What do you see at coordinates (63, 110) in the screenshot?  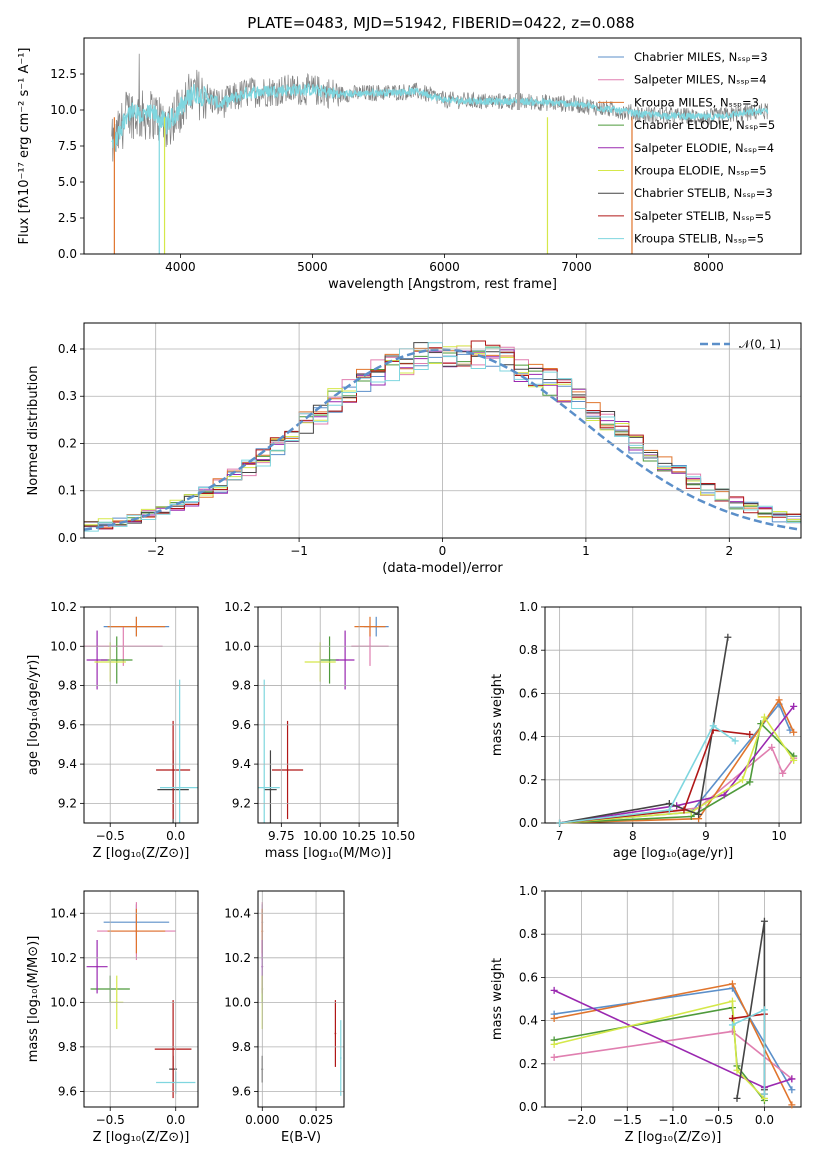 I see `spectrum-ytick-label: 10.0` at bounding box center [63, 110].